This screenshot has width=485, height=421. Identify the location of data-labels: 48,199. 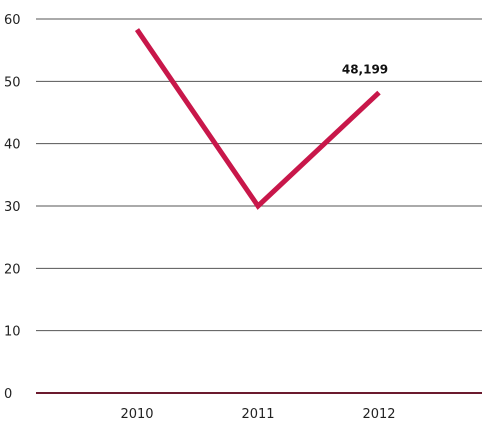
(365, 70).